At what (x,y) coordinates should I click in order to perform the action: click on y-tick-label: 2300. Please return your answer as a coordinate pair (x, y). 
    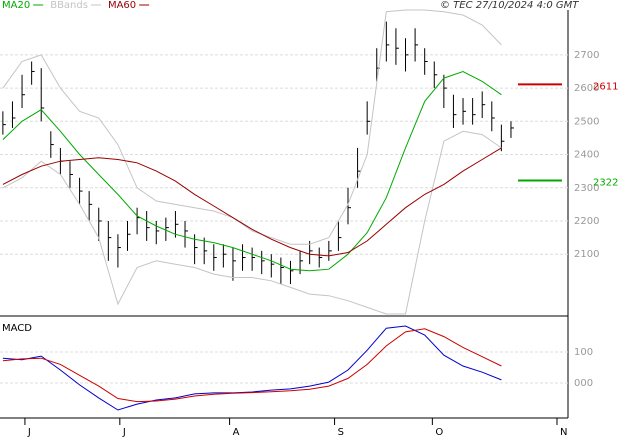
    Looking at the image, I should click on (586, 188).